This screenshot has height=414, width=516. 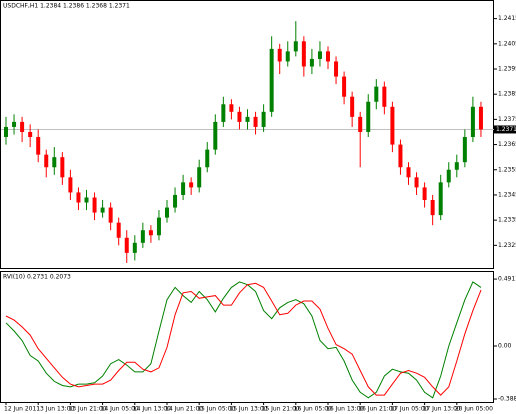 I want to click on x-tick-label: 14 Jun 13:00, so click(x=152, y=409).